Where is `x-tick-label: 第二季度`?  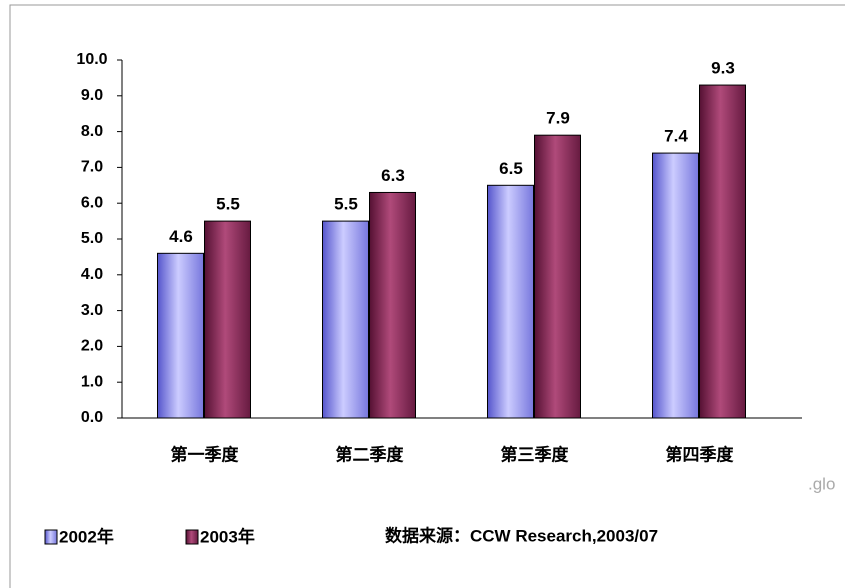 x-tick-label: 第二季度 is located at coordinates (370, 454).